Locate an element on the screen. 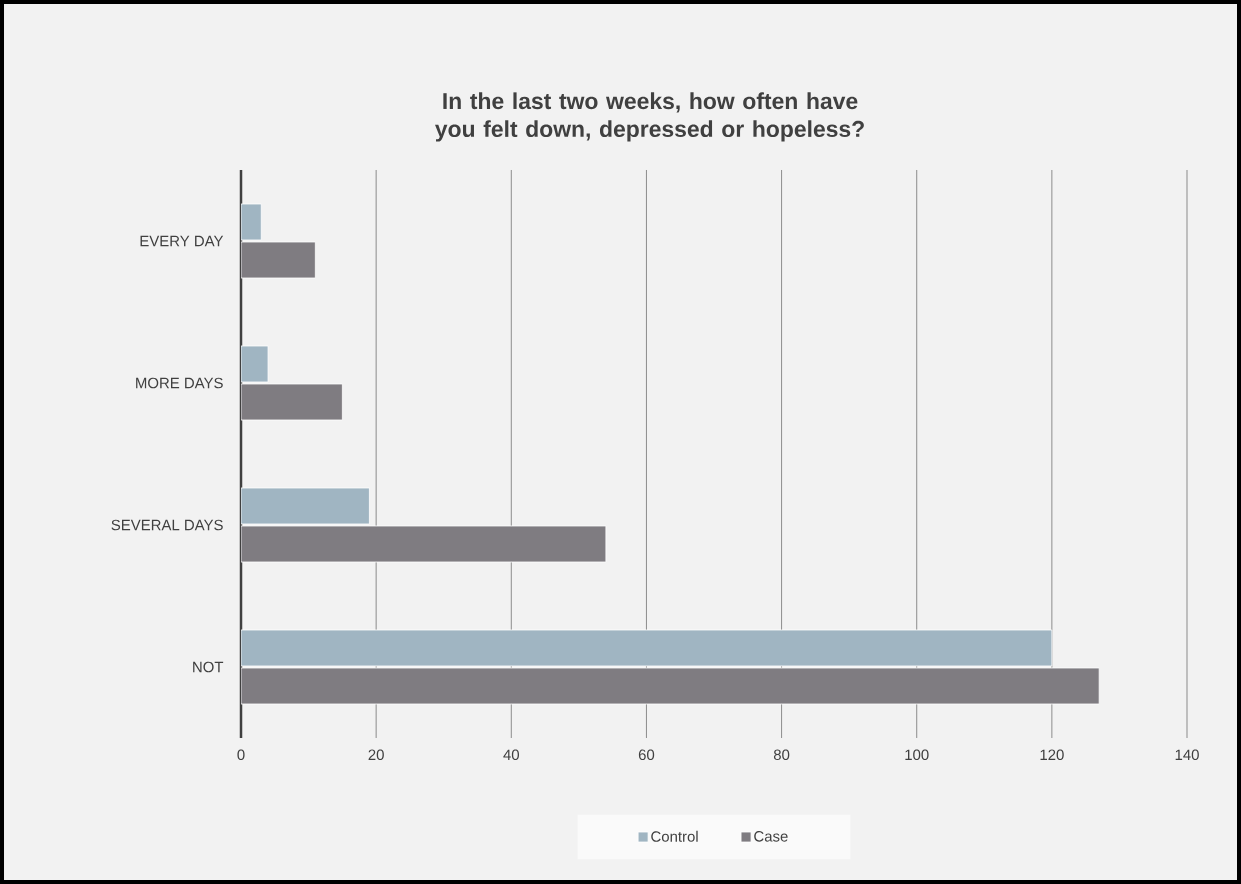 Image resolution: width=1241 pixels, height=884 pixels. x-tick-label: 0 is located at coordinates (241, 755).